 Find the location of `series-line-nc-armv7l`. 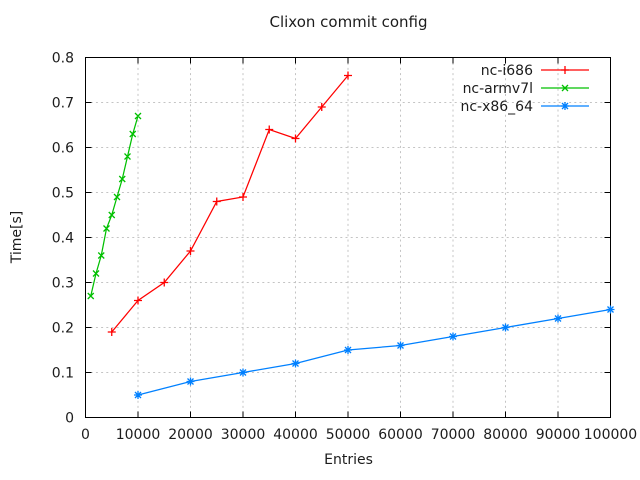

series-line-nc-armv7l is located at coordinates (114, 206).